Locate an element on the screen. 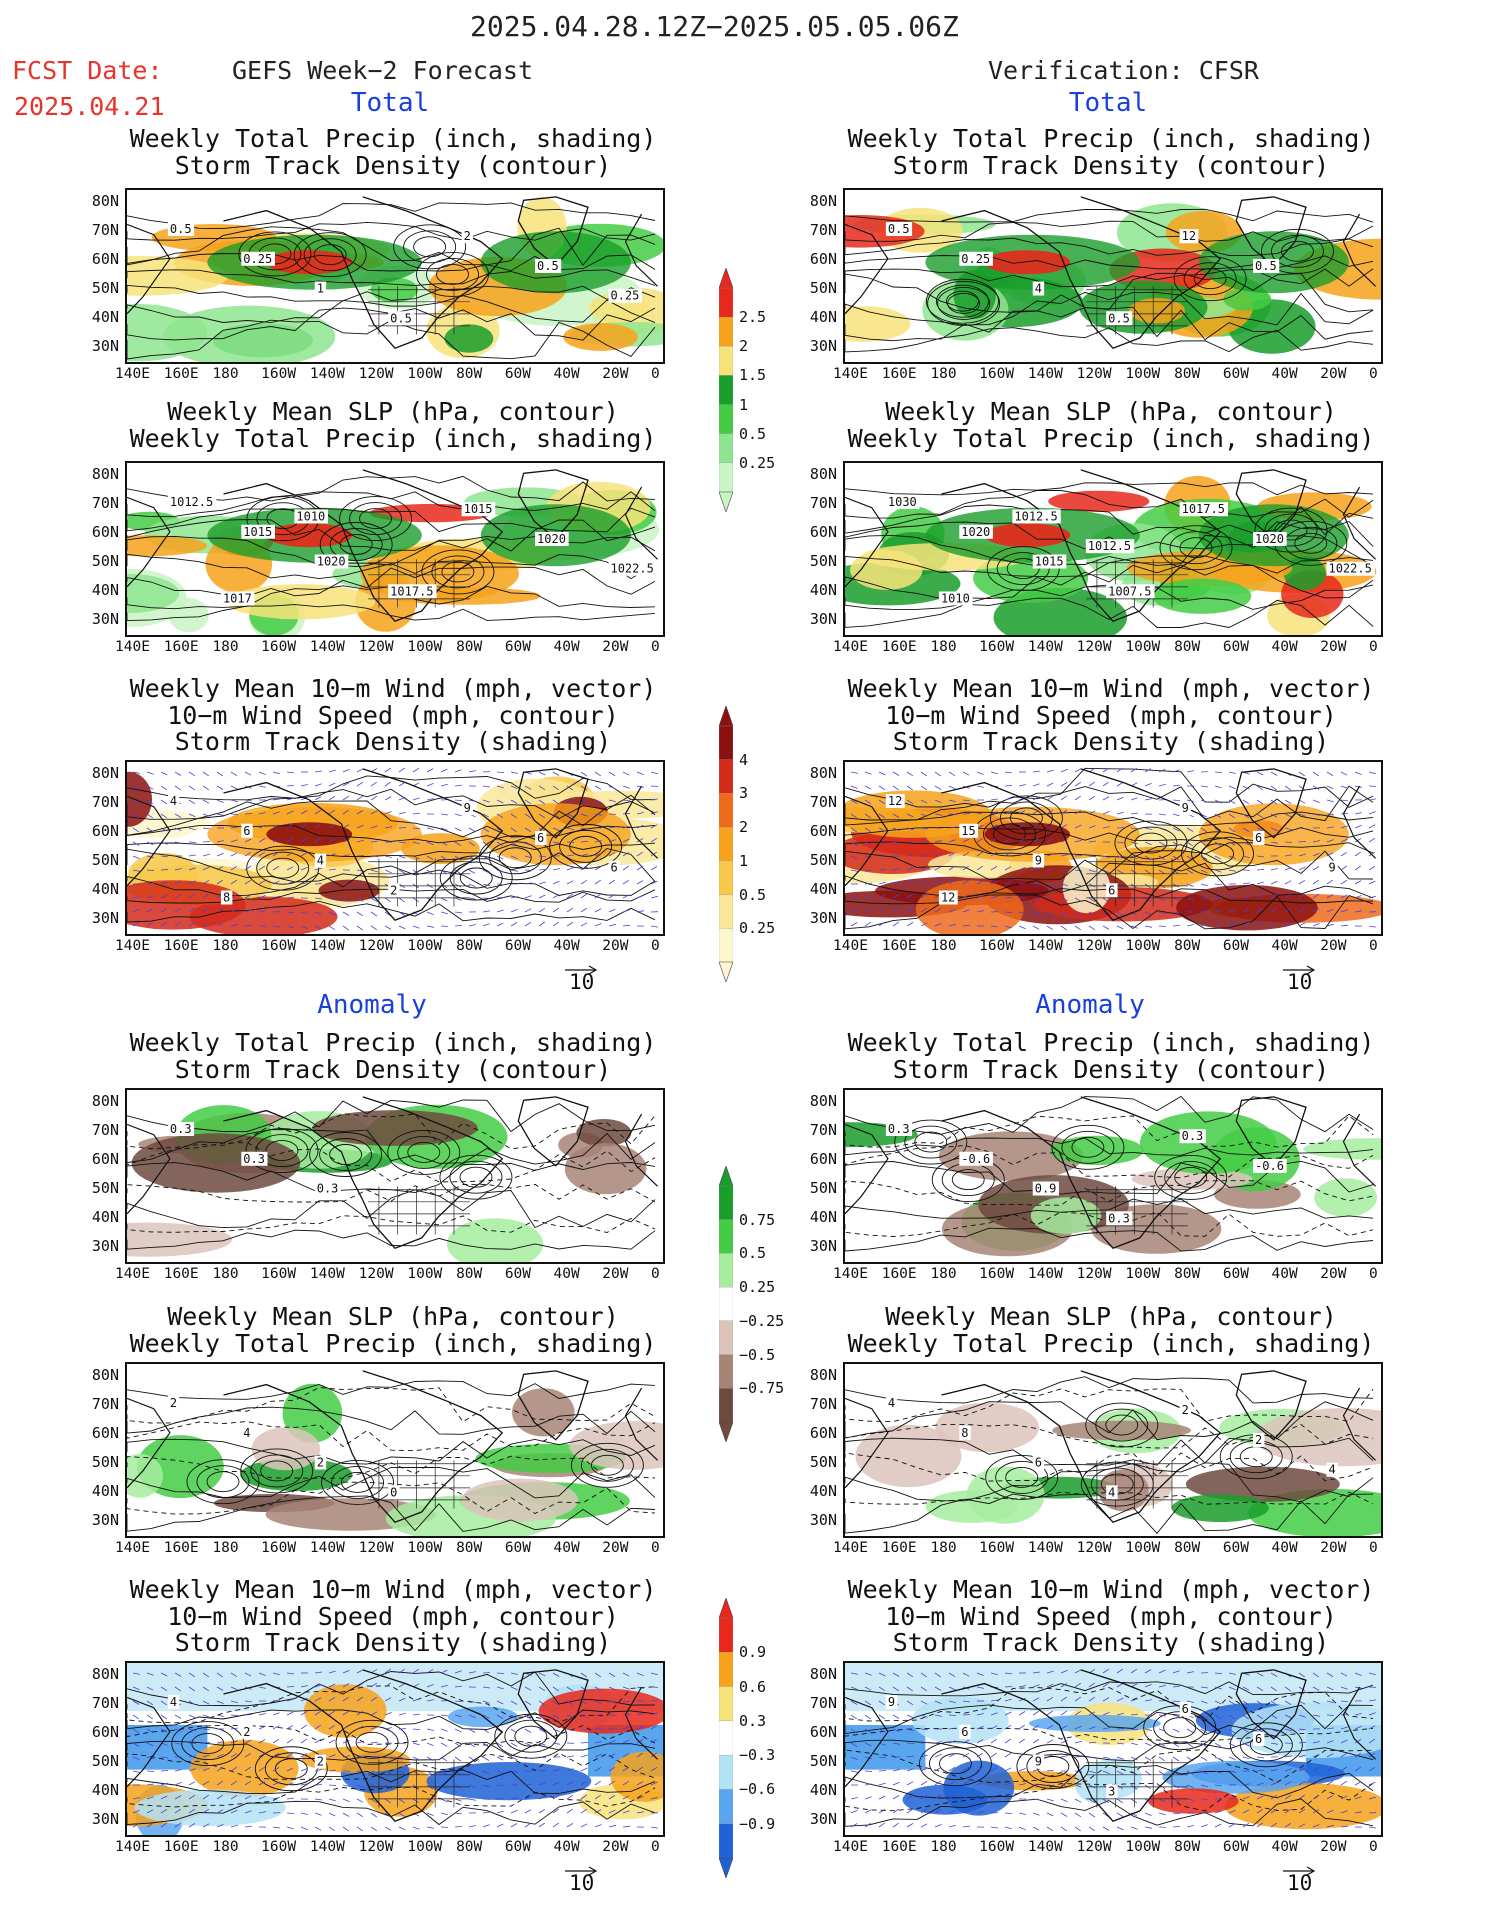  contour-label: 1022.5 is located at coordinates (1349, 569).